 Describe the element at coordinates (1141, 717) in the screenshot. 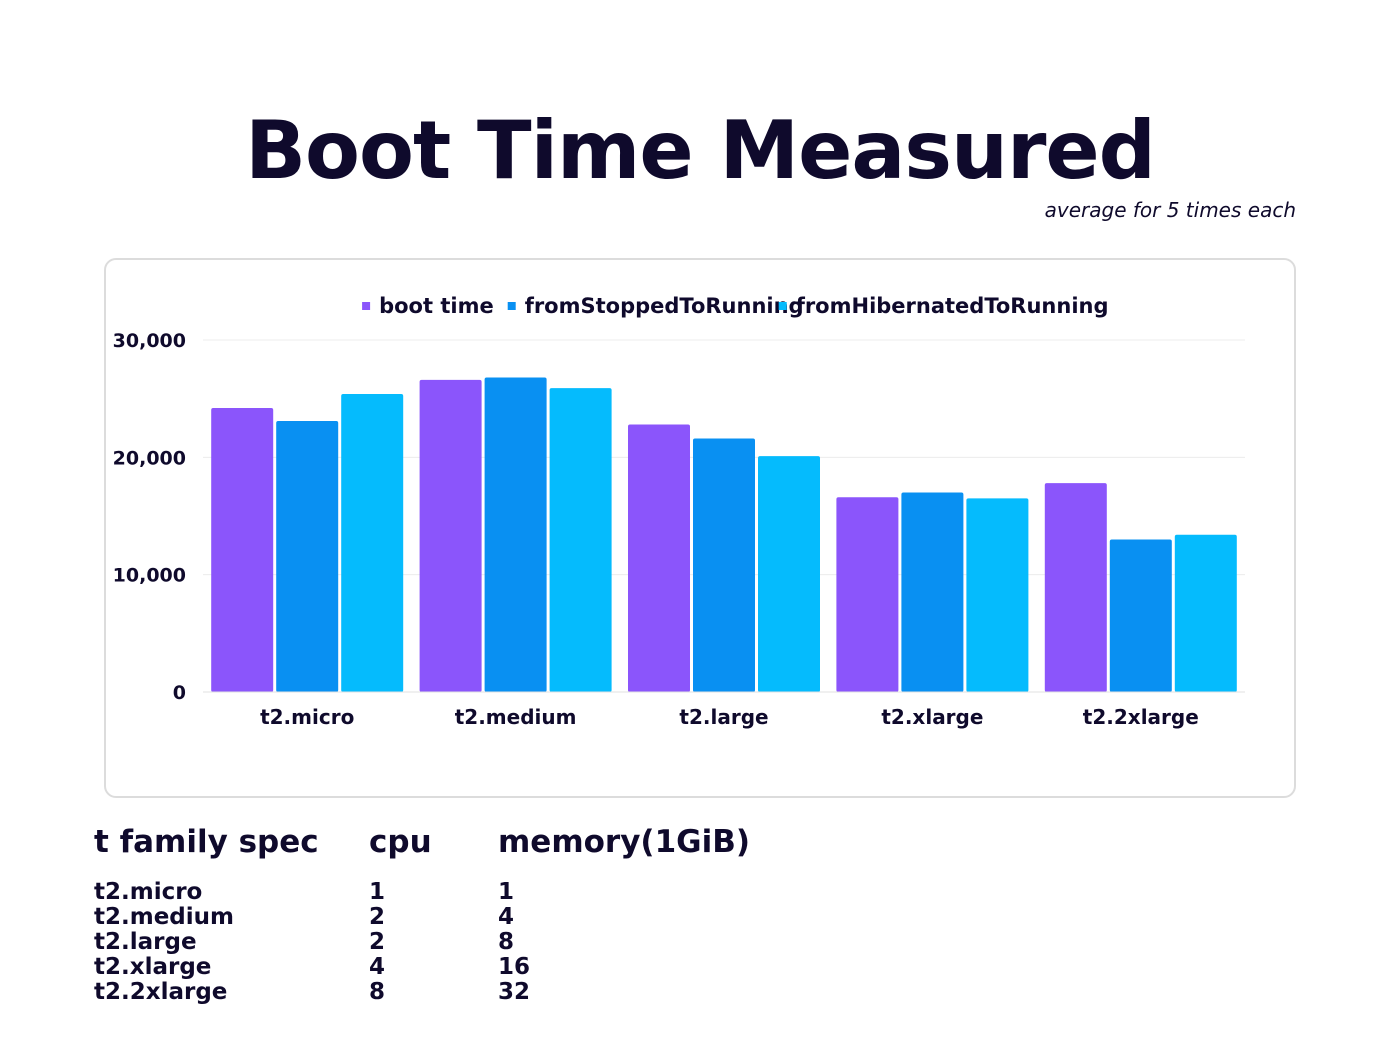

I see `x-tick-label: t2.2xlarge` at that location.